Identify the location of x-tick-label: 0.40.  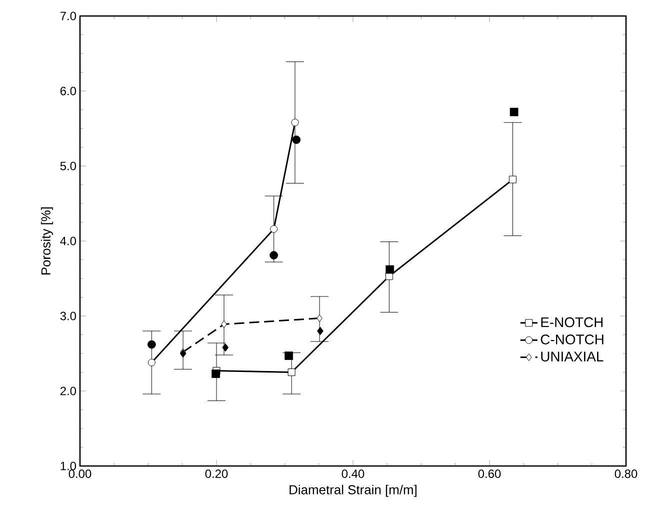
(353, 474).